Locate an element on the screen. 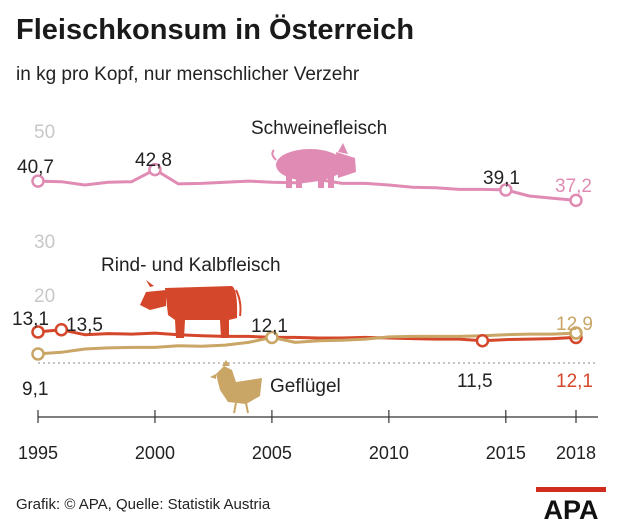 The width and height of the screenshot is (620, 529). marker-schweinefleisch-2000 is located at coordinates (155, 169).